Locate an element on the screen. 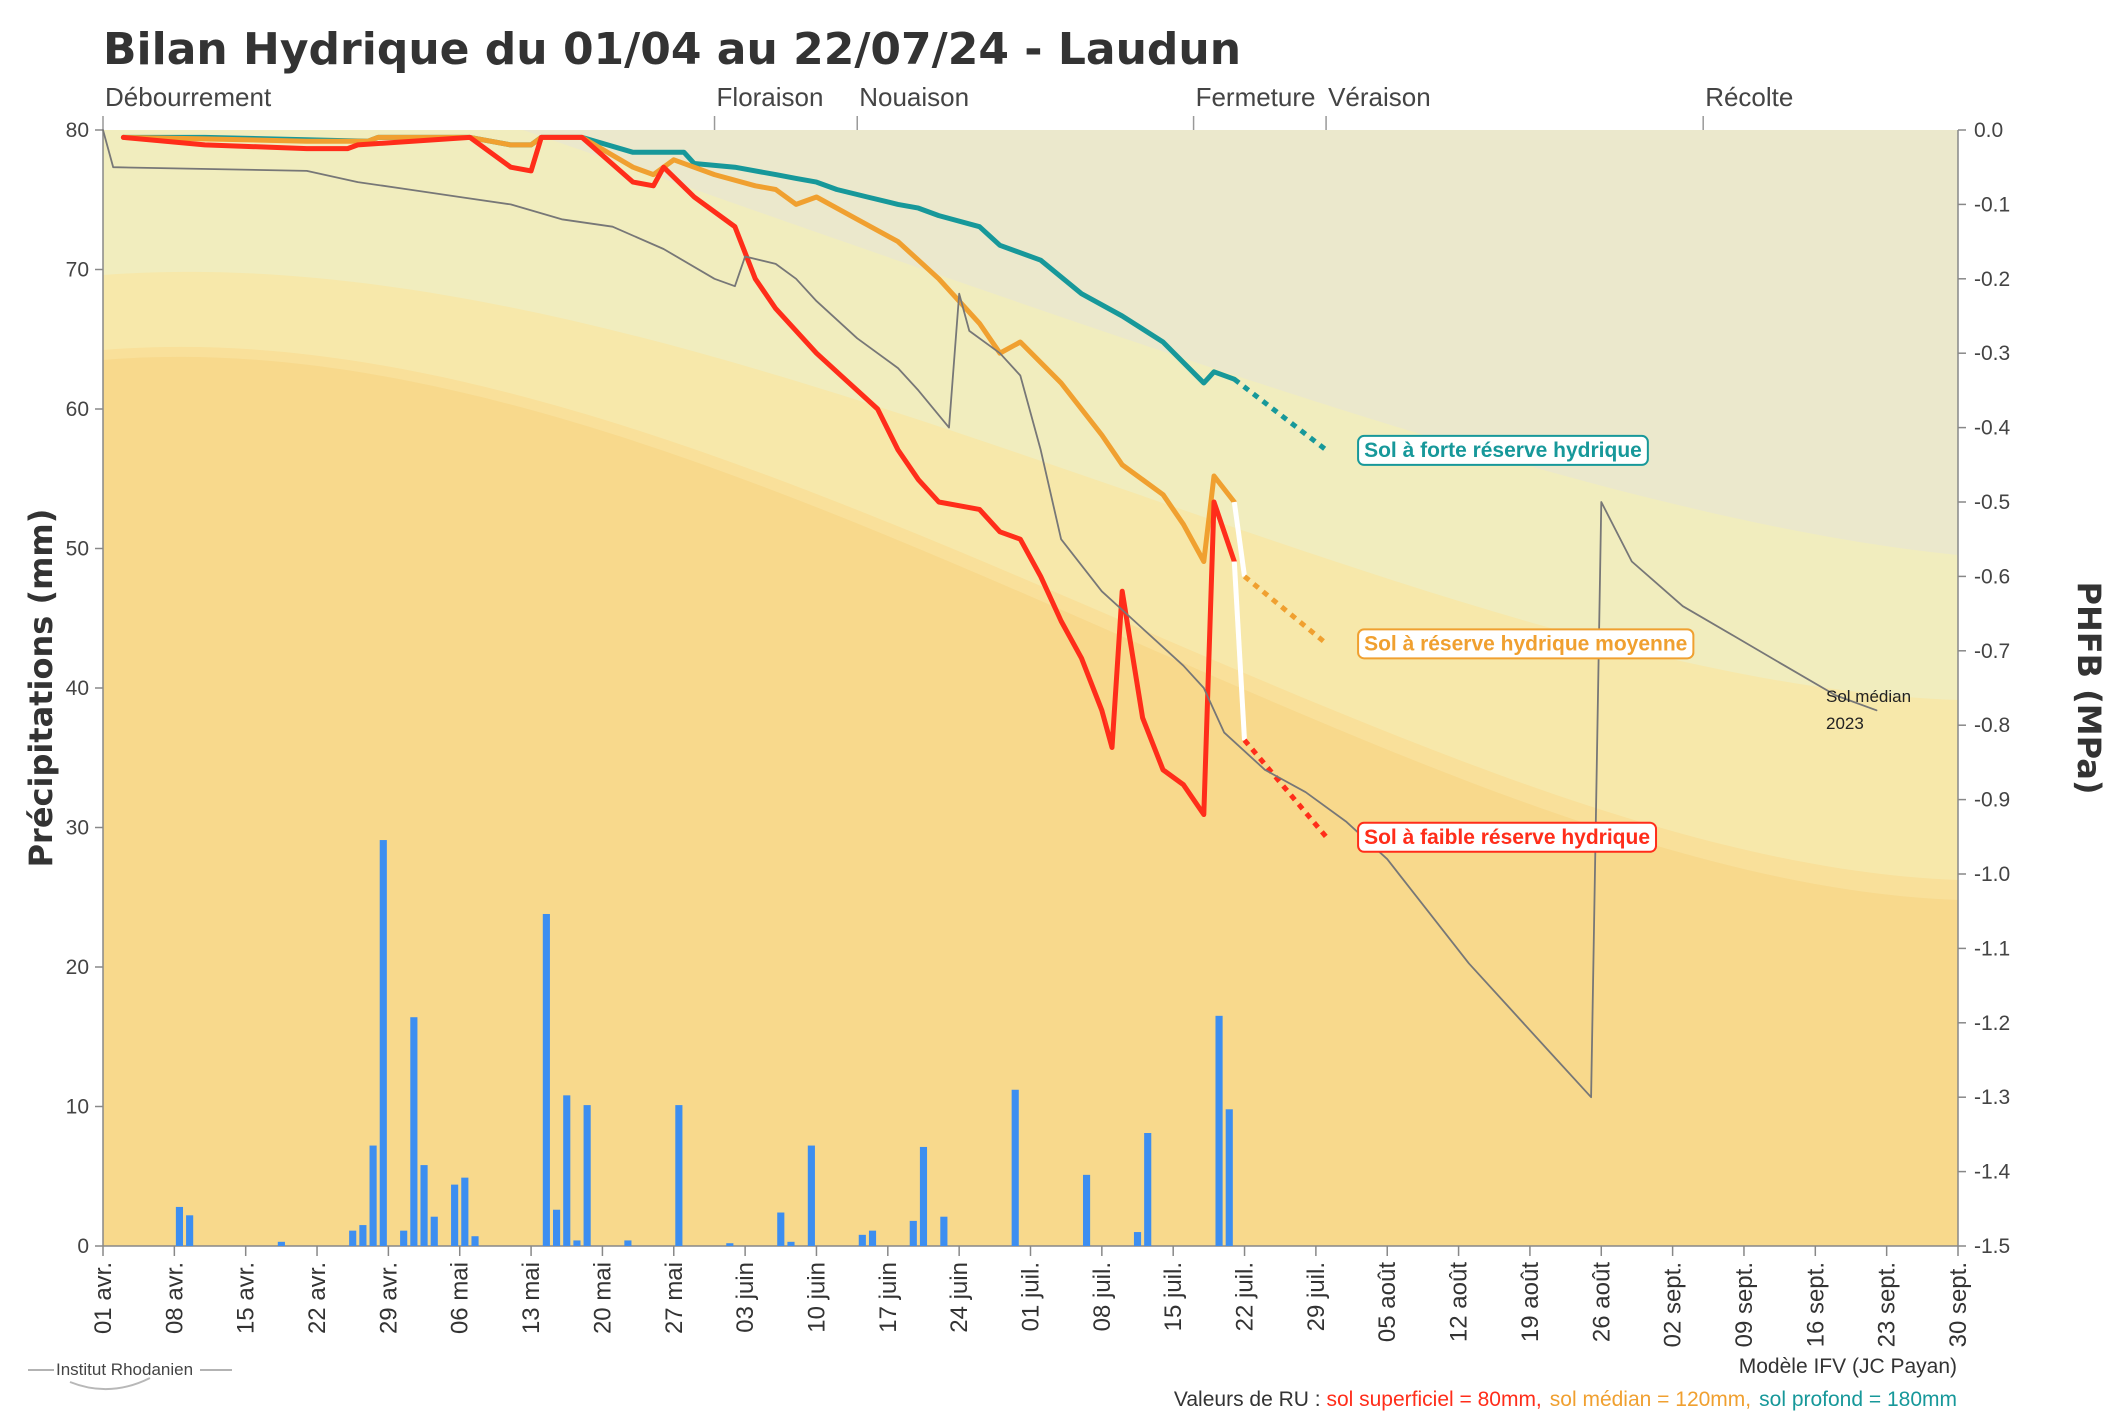 This screenshot has width=2125, height=1417. left-tick-label: 40 is located at coordinates (77, 688).